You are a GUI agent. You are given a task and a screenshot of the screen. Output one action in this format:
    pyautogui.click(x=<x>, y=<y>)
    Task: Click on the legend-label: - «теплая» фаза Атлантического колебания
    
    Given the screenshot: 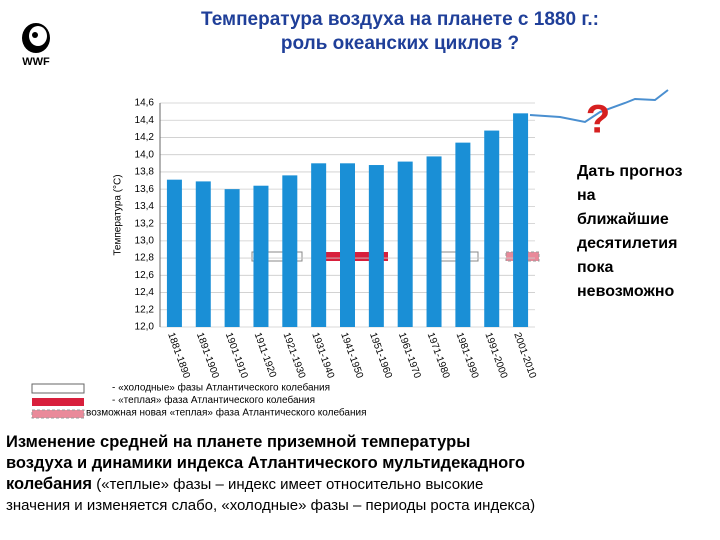 What is the action you would take?
    pyautogui.click(x=213, y=400)
    